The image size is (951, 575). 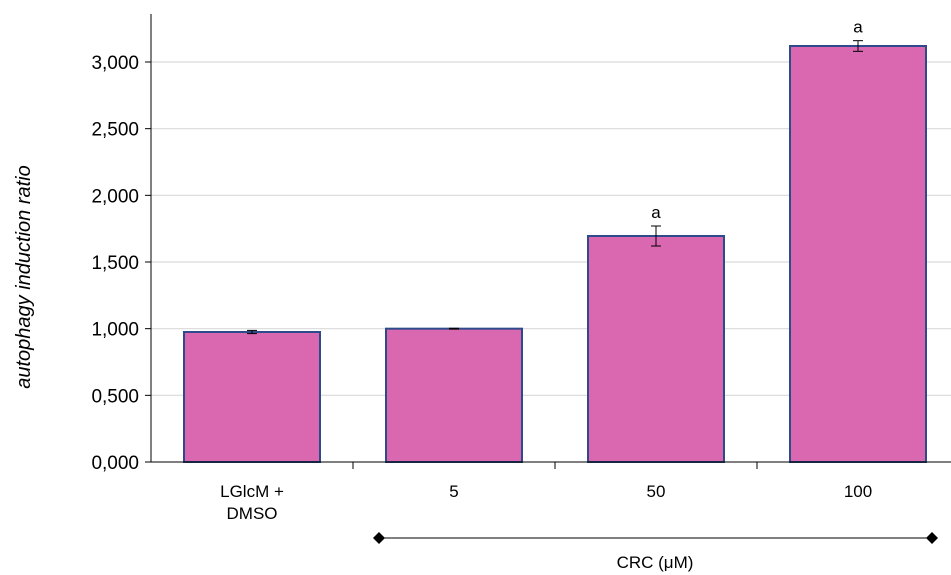 I want to click on x-category-labels: LGlcM + DMSO 5 50 100, so click(x=546, y=502).